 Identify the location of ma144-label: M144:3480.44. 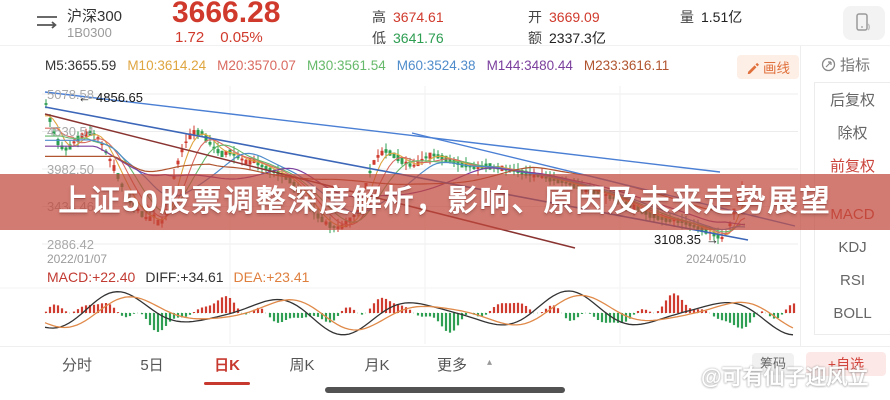
(529, 65).